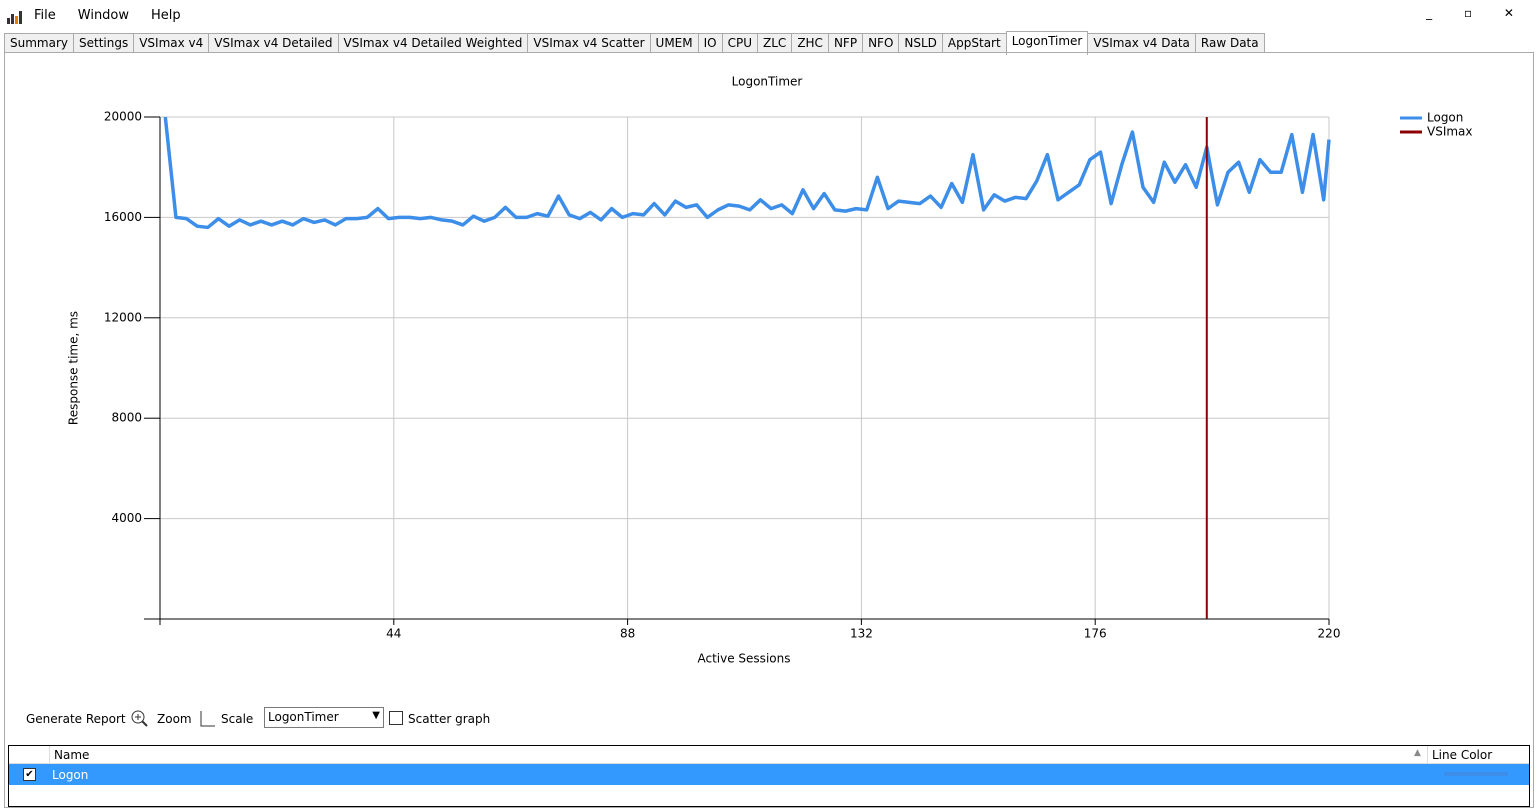  Describe the element at coordinates (166, 15) in the screenshot. I see `menu-item: Help` at that location.